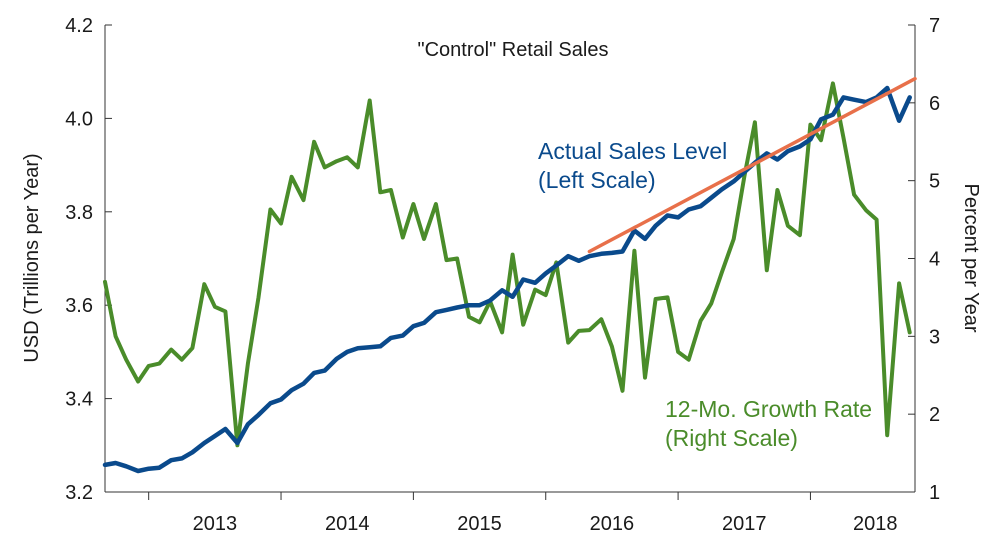 The width and height of the screenshot is (1000, 544). Describe the element at coordinates (479, 524) in the screenshot. I see `x-tick-label: 2015` at that location.